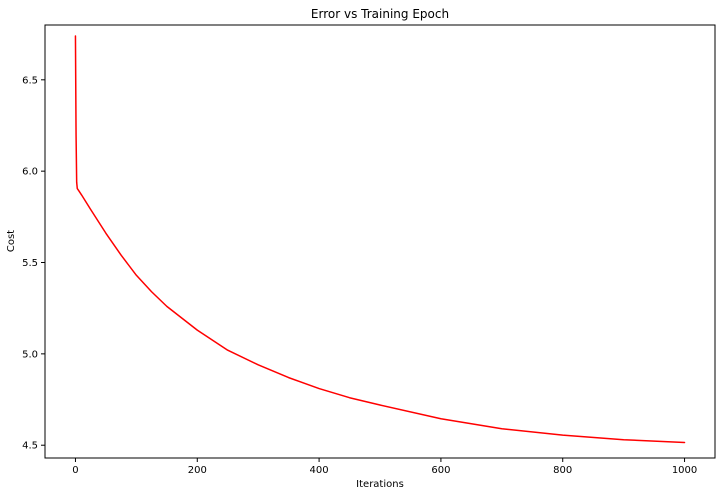 This screenshot has height=496, width=724. What do you see at coordinates (30, 263) in the screenshot?
I see `y-tick-label: 5.5` at bounding box center [30, 263].